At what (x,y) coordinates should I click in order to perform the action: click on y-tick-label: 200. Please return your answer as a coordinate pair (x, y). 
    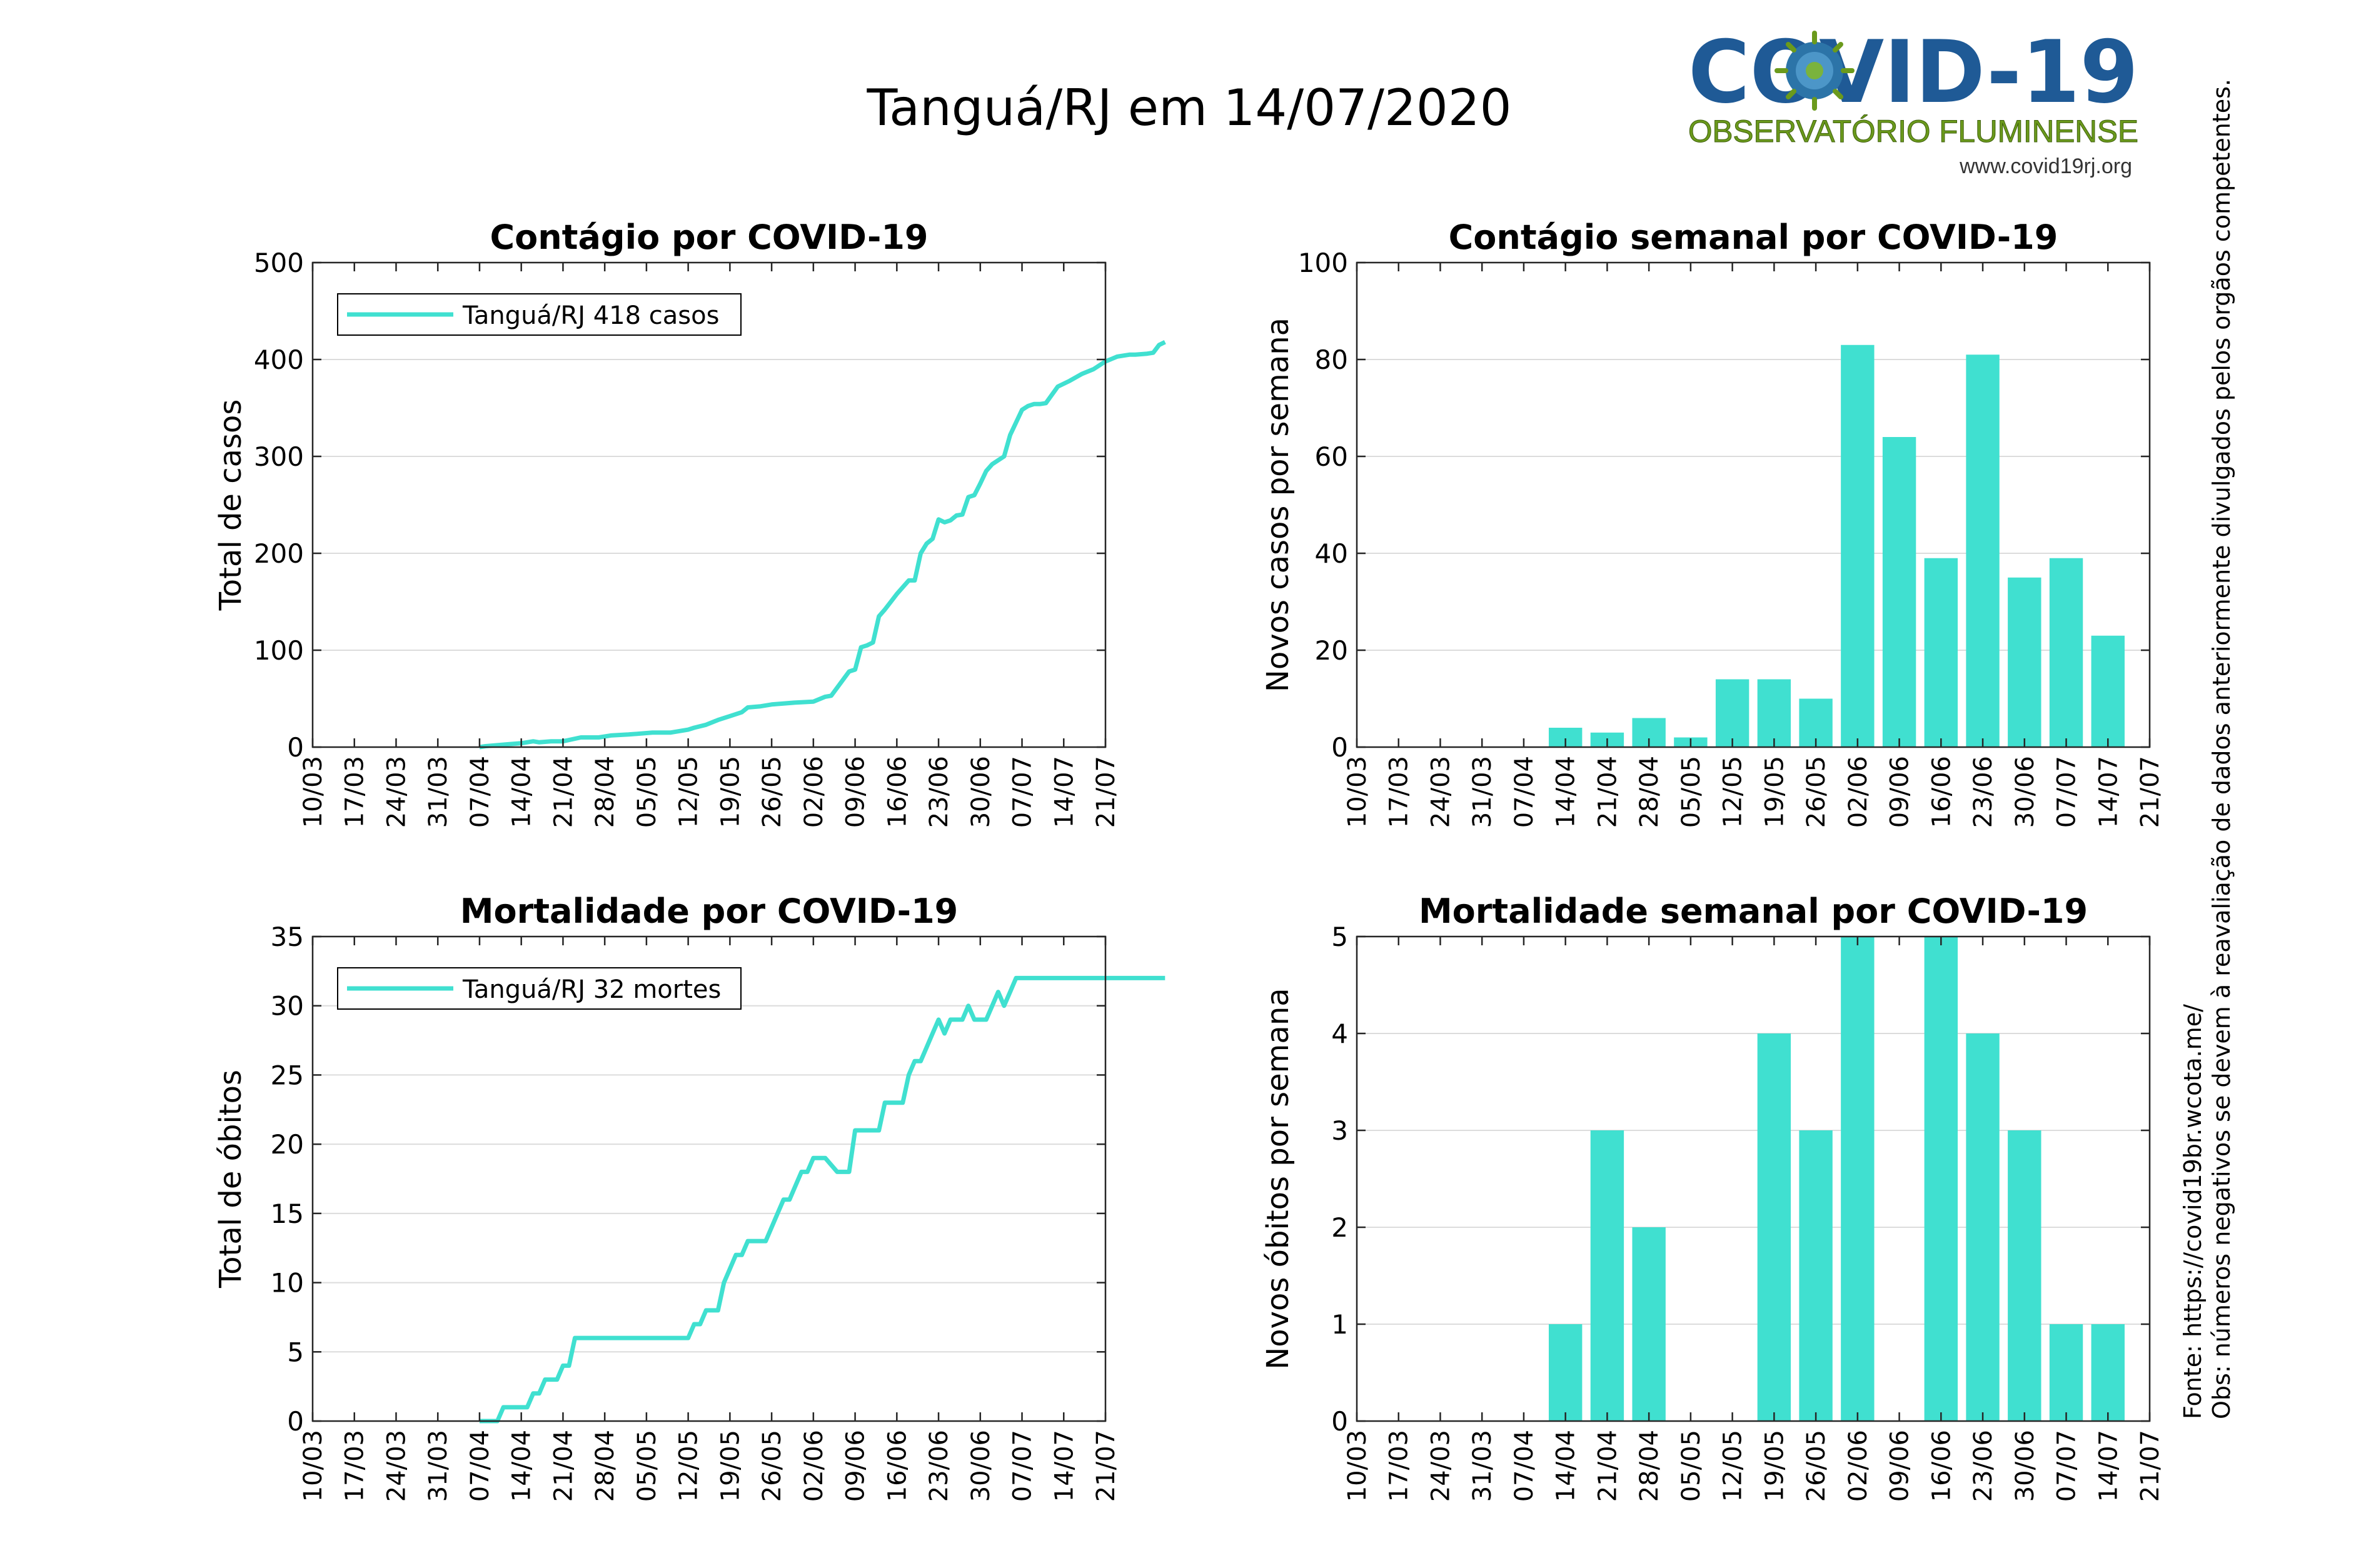
    Looking at the image, I should click on (279, 553).